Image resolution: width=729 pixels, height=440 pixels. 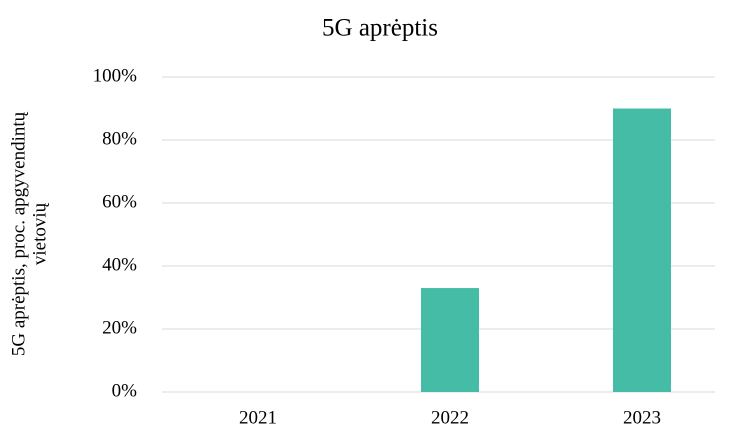 I want to click on y-tick-label: 60%, so click(x=119, y=201).